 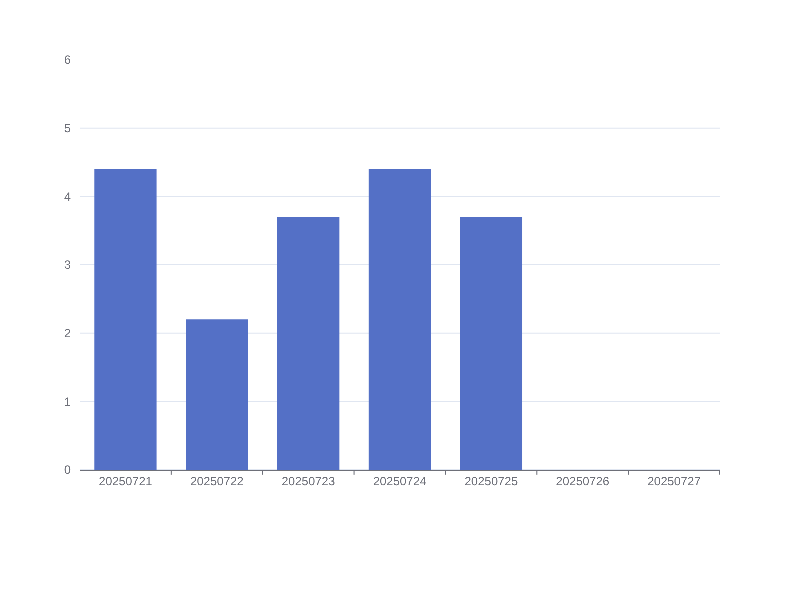 I want to click on x-tick-label: 20250724, so click(x=400, y=481).